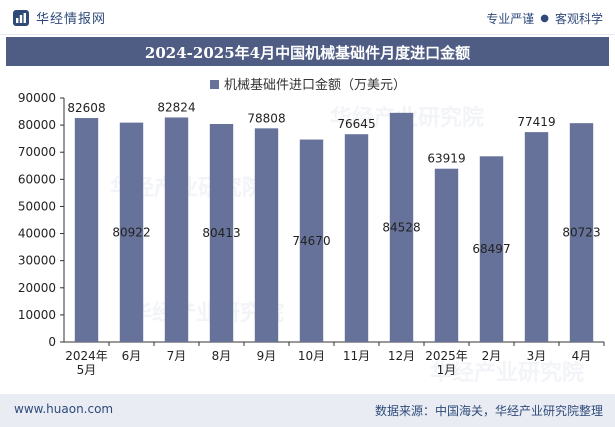 This screenshot has width=615, height=427. What do you see at coordinates (537, 356) in the screenshot?
I see `x-tick-label: 3月` at bounding box center [537, 356].